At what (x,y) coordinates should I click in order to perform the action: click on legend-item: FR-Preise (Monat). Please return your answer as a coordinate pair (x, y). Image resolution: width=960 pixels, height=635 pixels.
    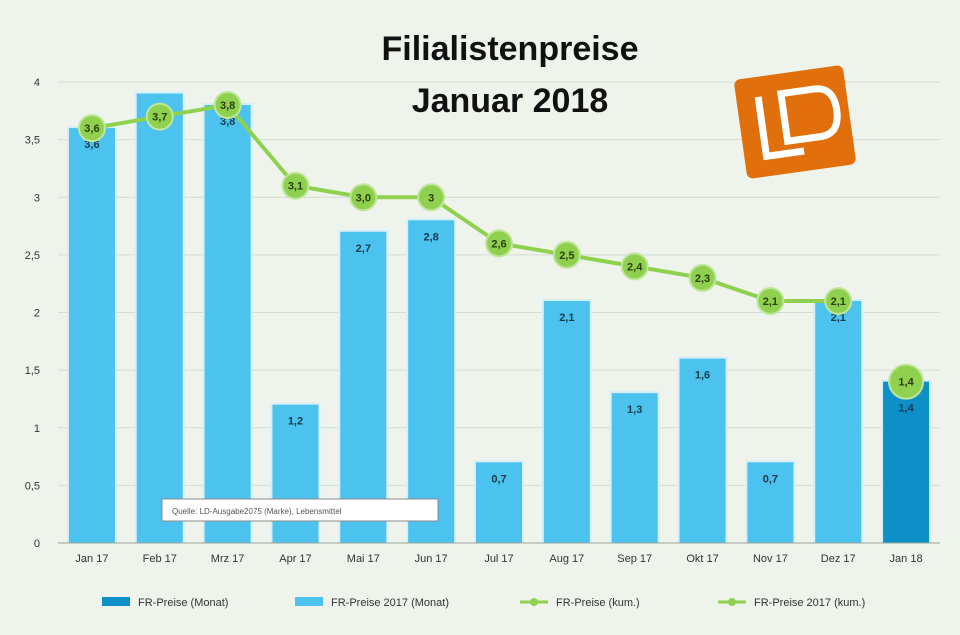
    Looking at the image, I should click on (165, 603).